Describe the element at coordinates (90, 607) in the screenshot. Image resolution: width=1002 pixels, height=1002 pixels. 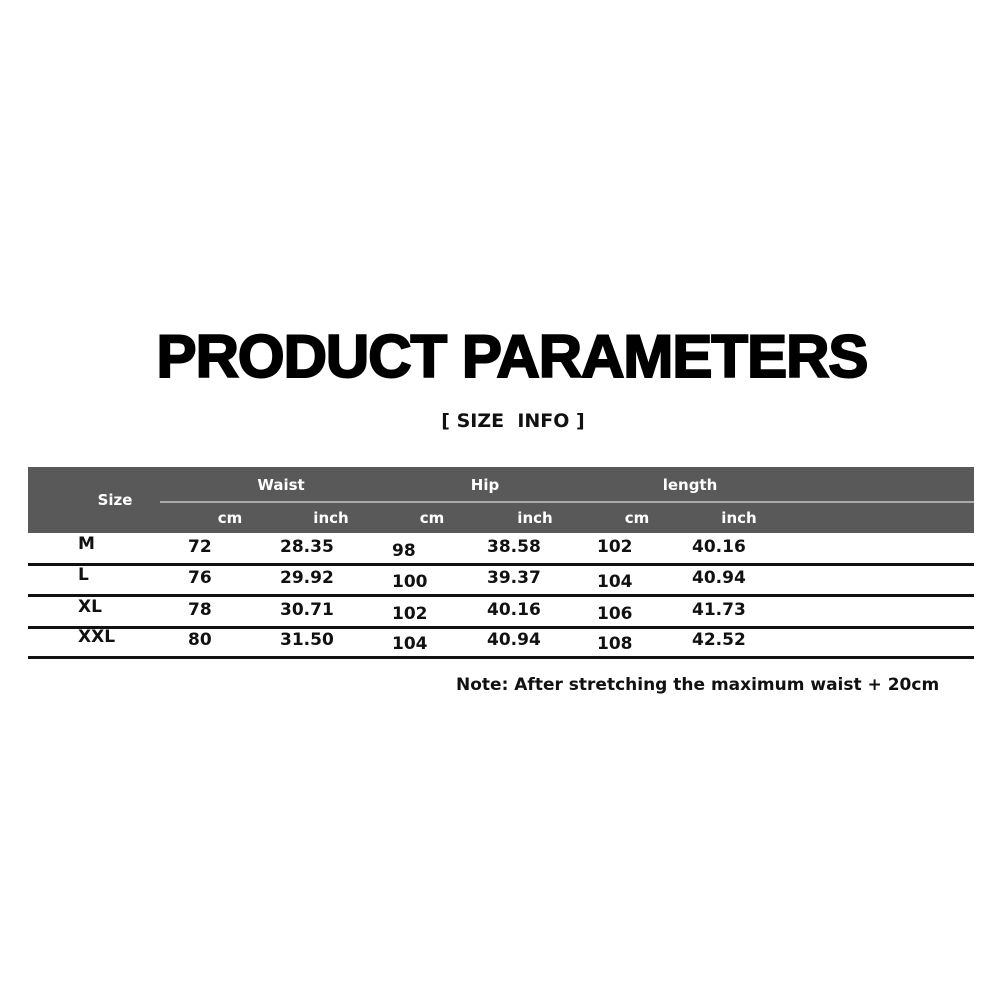
I see `size-cell: XL` at that location.